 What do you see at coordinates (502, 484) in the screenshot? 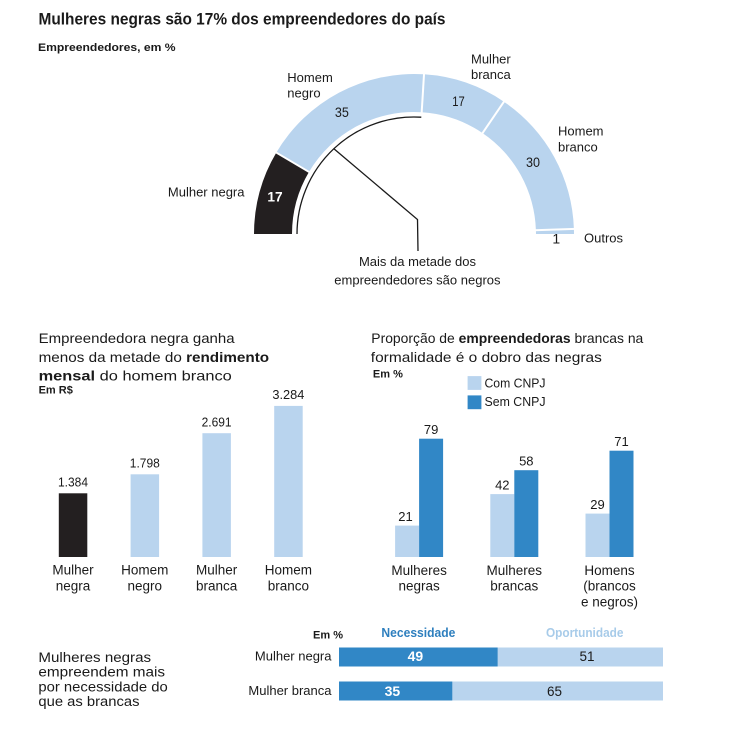
I see `svg-text: 42` at bounding box center [502, 484].